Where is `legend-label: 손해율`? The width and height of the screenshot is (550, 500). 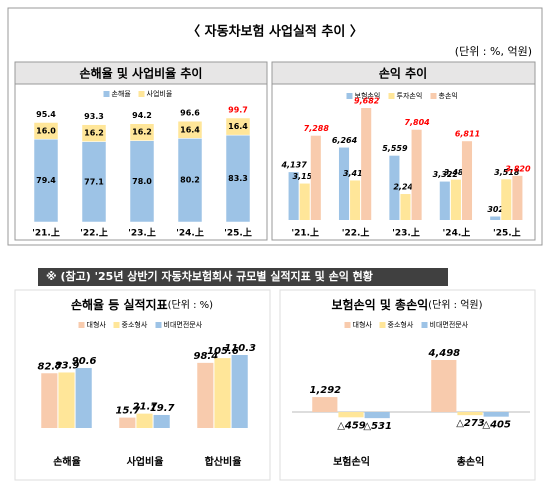 legend-label: 손해율 is located at coordinates (122, 93).